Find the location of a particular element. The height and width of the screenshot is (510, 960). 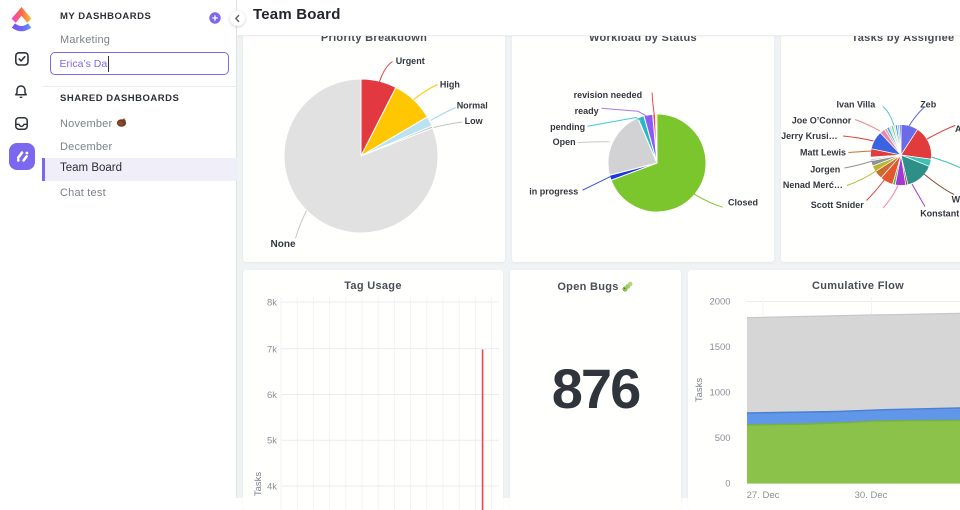

svg-text: Urgent is located at coordinates (410, 61).